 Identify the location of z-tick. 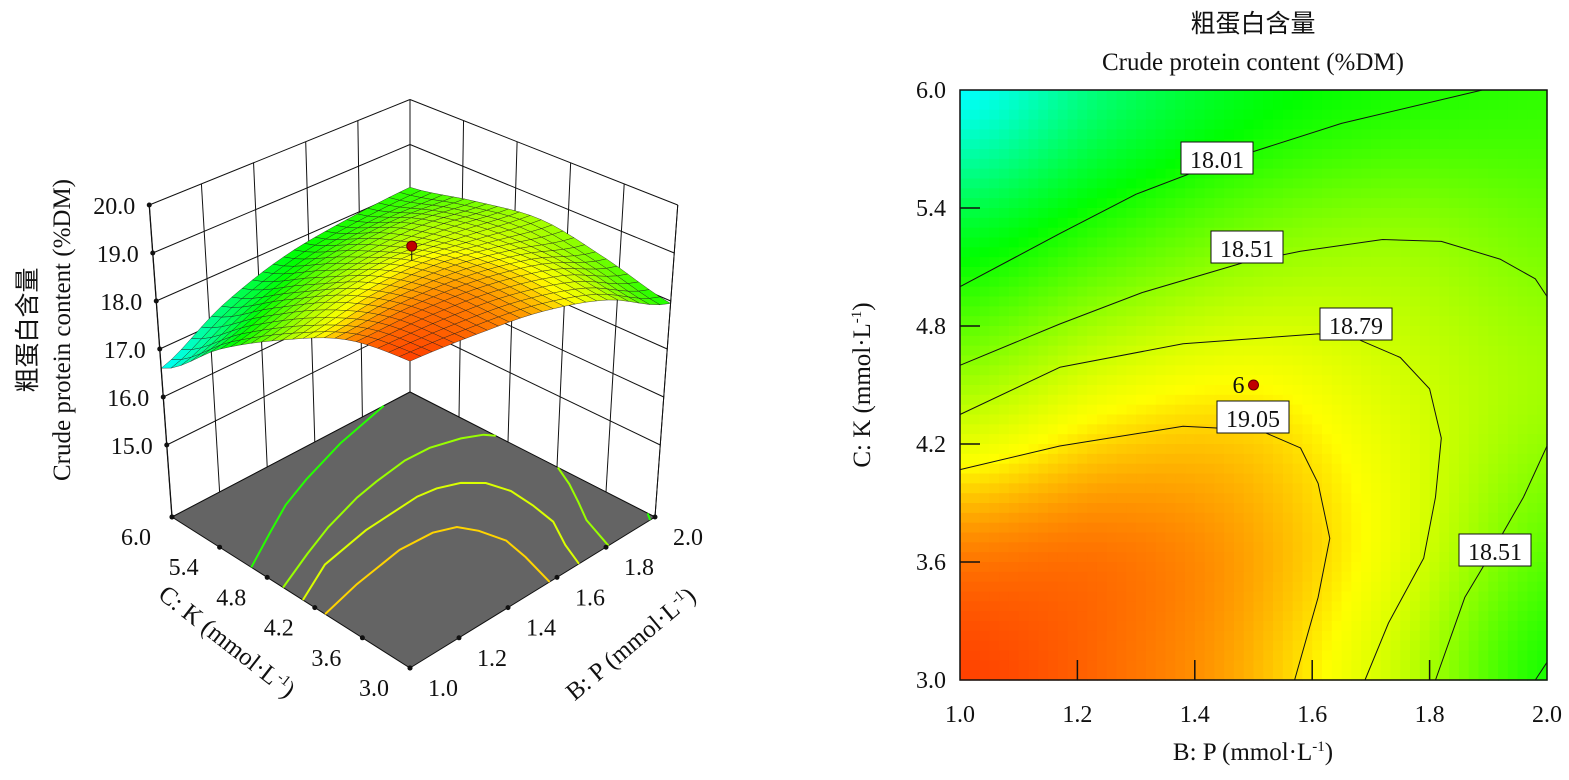
(149, 205).